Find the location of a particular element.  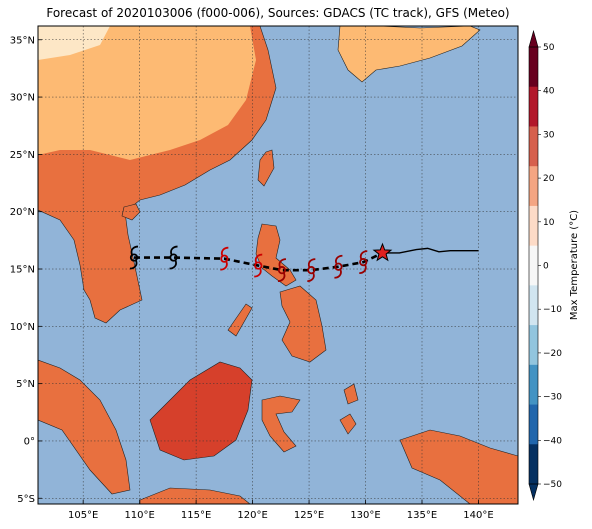

lat-tick-label: 0° is located at coordinates (29, 441).